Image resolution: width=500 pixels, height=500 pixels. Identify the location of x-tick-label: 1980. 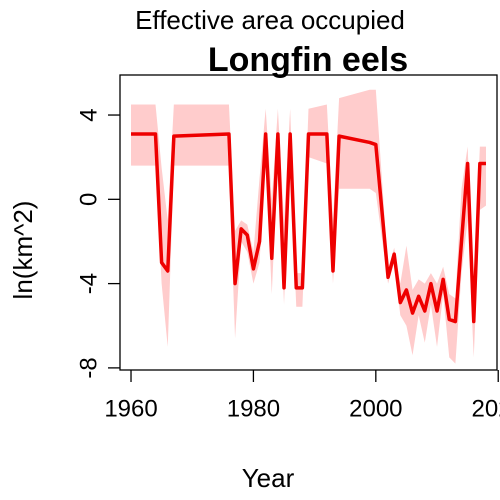
(253, 408).